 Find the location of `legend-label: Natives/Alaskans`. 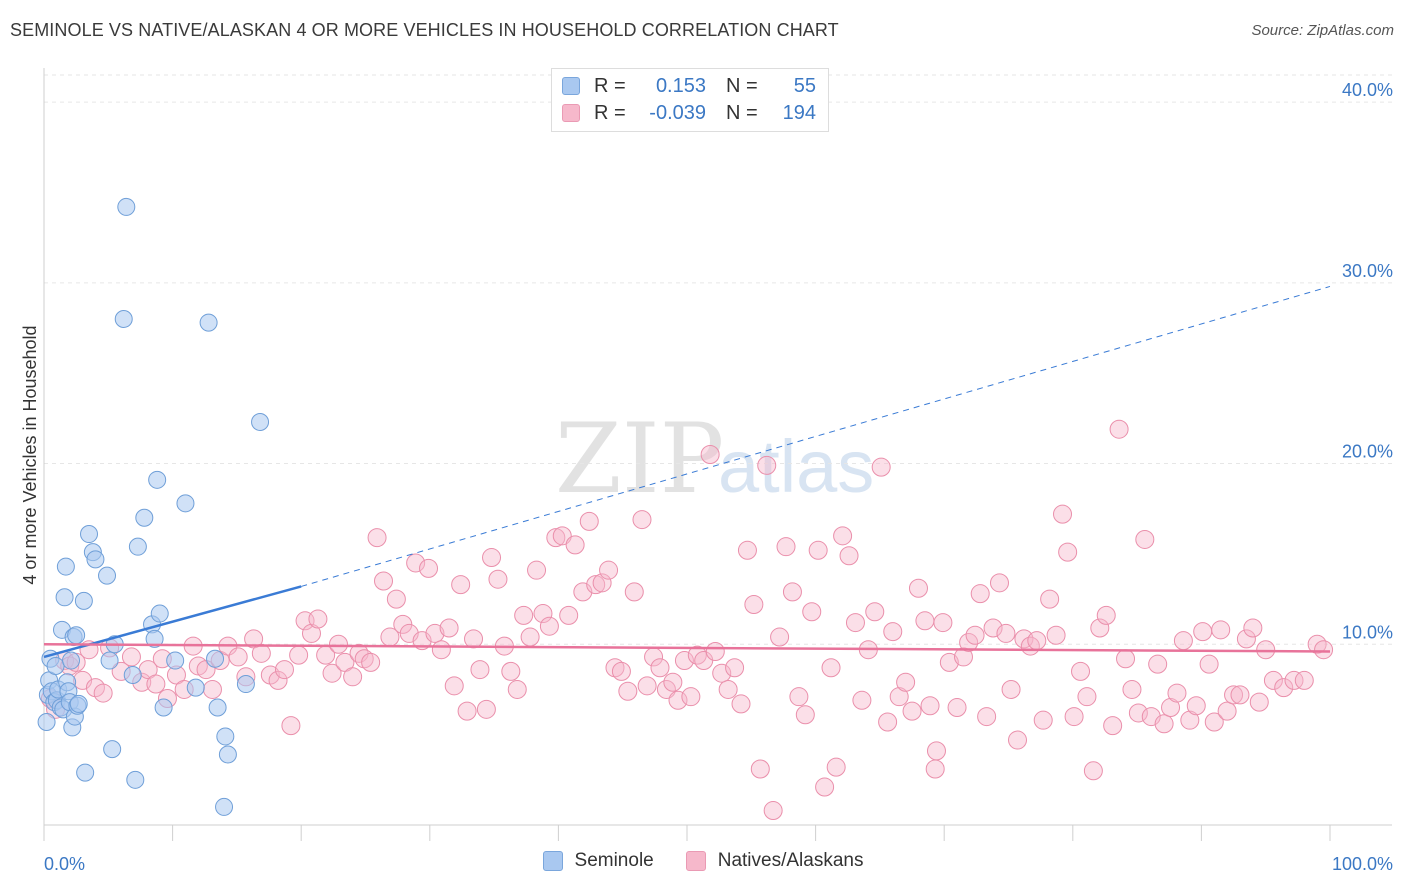

legend-label: Natives/Alaskans is located at coordinates (790, 860).